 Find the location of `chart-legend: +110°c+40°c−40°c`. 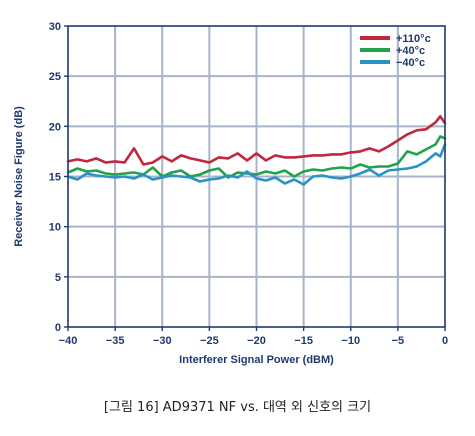

chart-legend: +110°c+40°c−40°c is located at coordinates (395, 51).